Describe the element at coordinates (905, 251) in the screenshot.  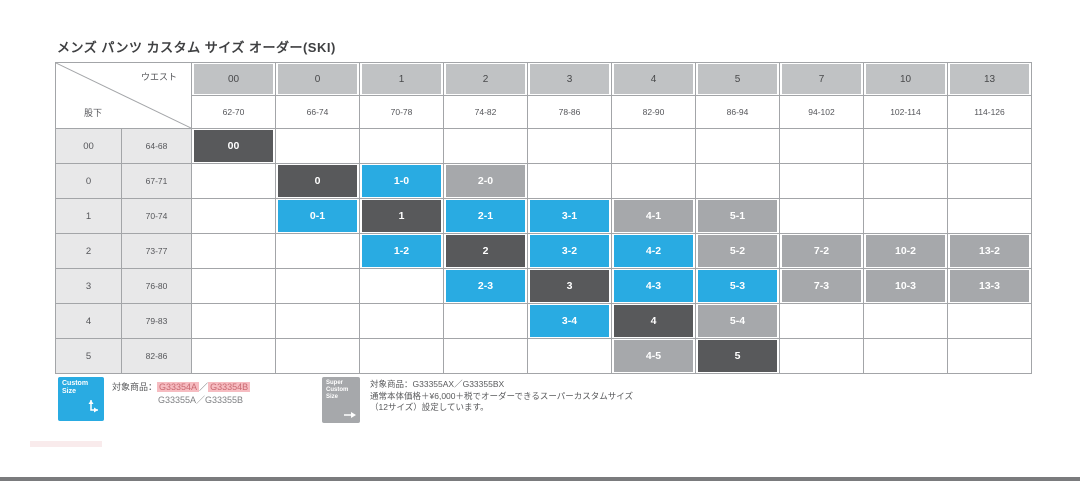
I see `size-combination-cell: 10-2` at that location.